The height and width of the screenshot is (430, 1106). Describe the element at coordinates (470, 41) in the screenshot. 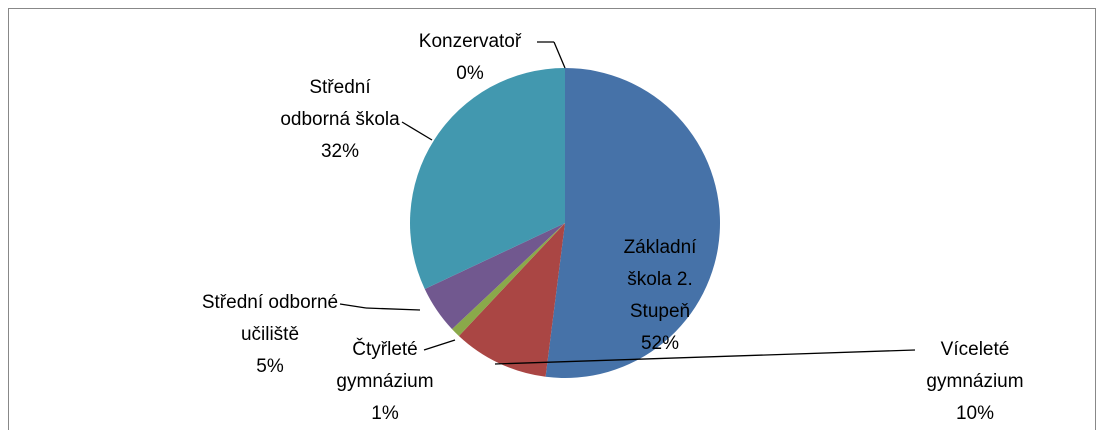

I see `category-name: Konzervatoř` at that location.